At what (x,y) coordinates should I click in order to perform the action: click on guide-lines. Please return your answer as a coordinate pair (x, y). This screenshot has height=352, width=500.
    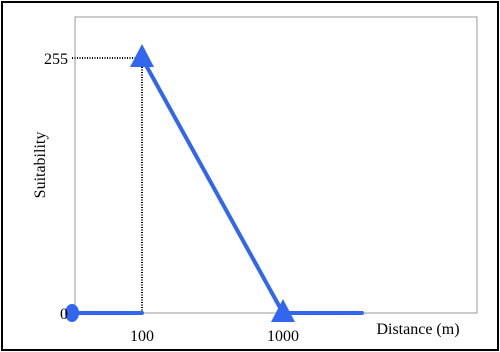
    Looking at the image, I should click on (107, 185).